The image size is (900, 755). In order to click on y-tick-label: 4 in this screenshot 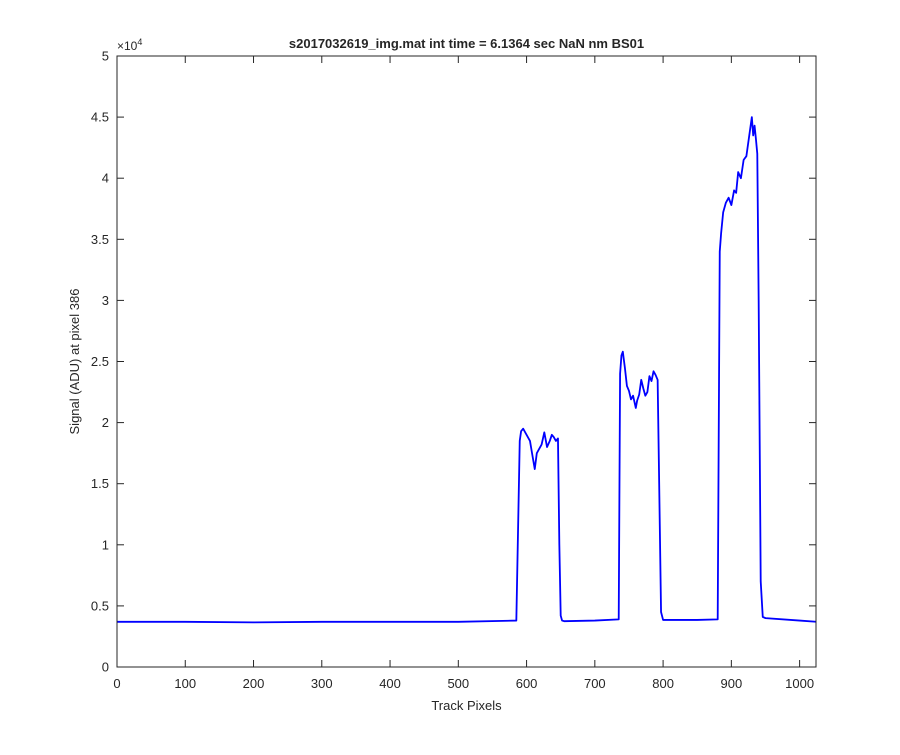, I will do `click(105, 178)`.